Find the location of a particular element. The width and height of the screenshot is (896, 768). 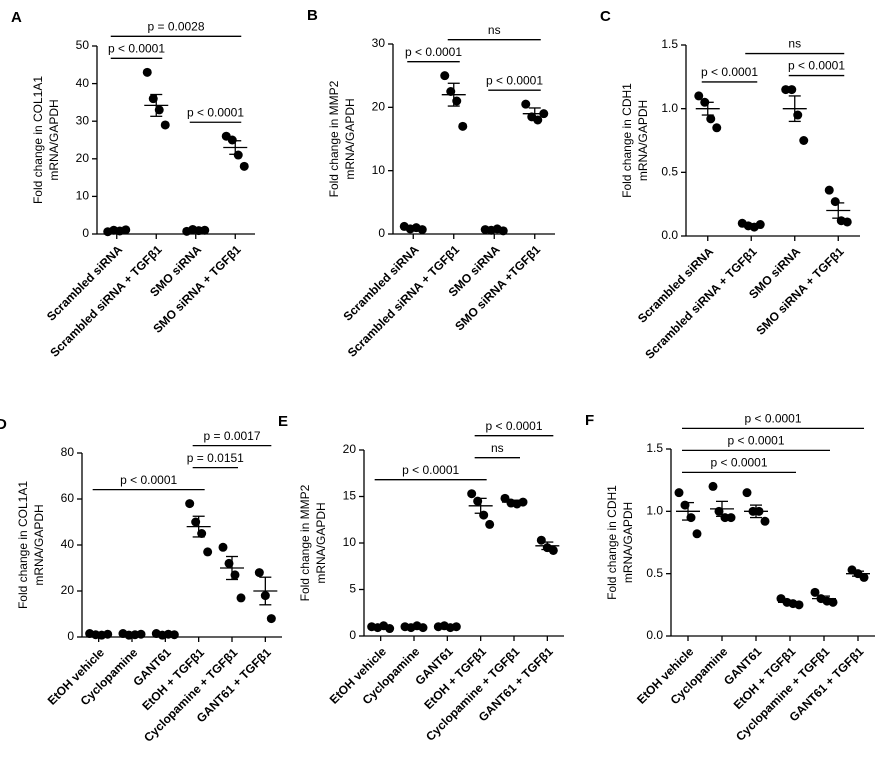

panel-label: C is located at coordinates (605, 16).